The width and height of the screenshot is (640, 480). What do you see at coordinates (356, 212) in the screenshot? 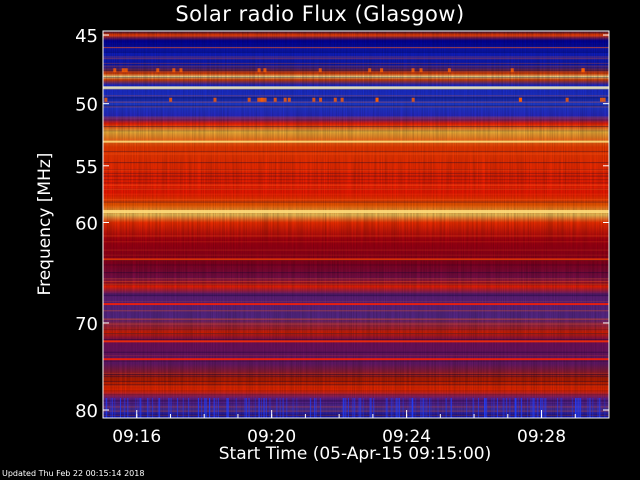
I see `emission-band` at bounding box center [356, 212].